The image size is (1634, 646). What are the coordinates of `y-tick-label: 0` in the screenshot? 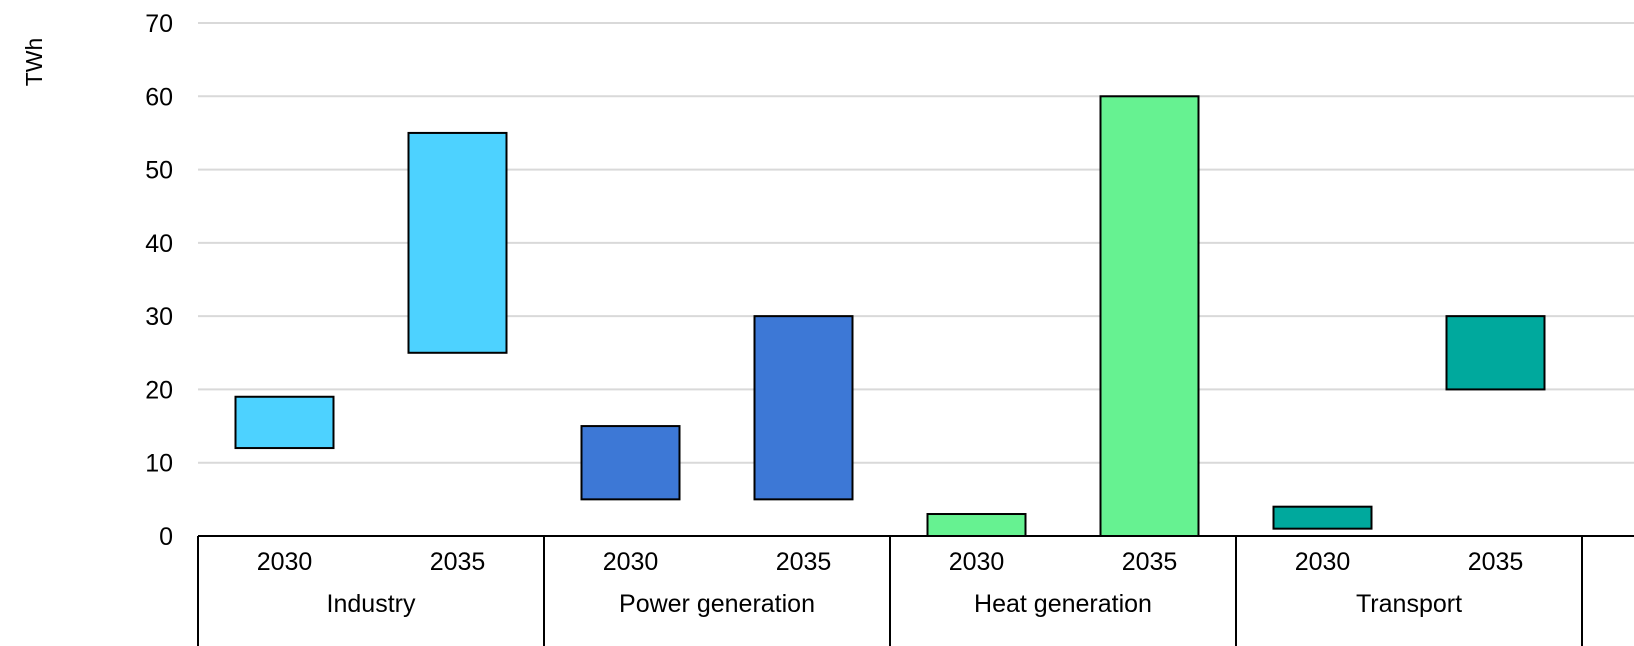 It's located at (166, 537).